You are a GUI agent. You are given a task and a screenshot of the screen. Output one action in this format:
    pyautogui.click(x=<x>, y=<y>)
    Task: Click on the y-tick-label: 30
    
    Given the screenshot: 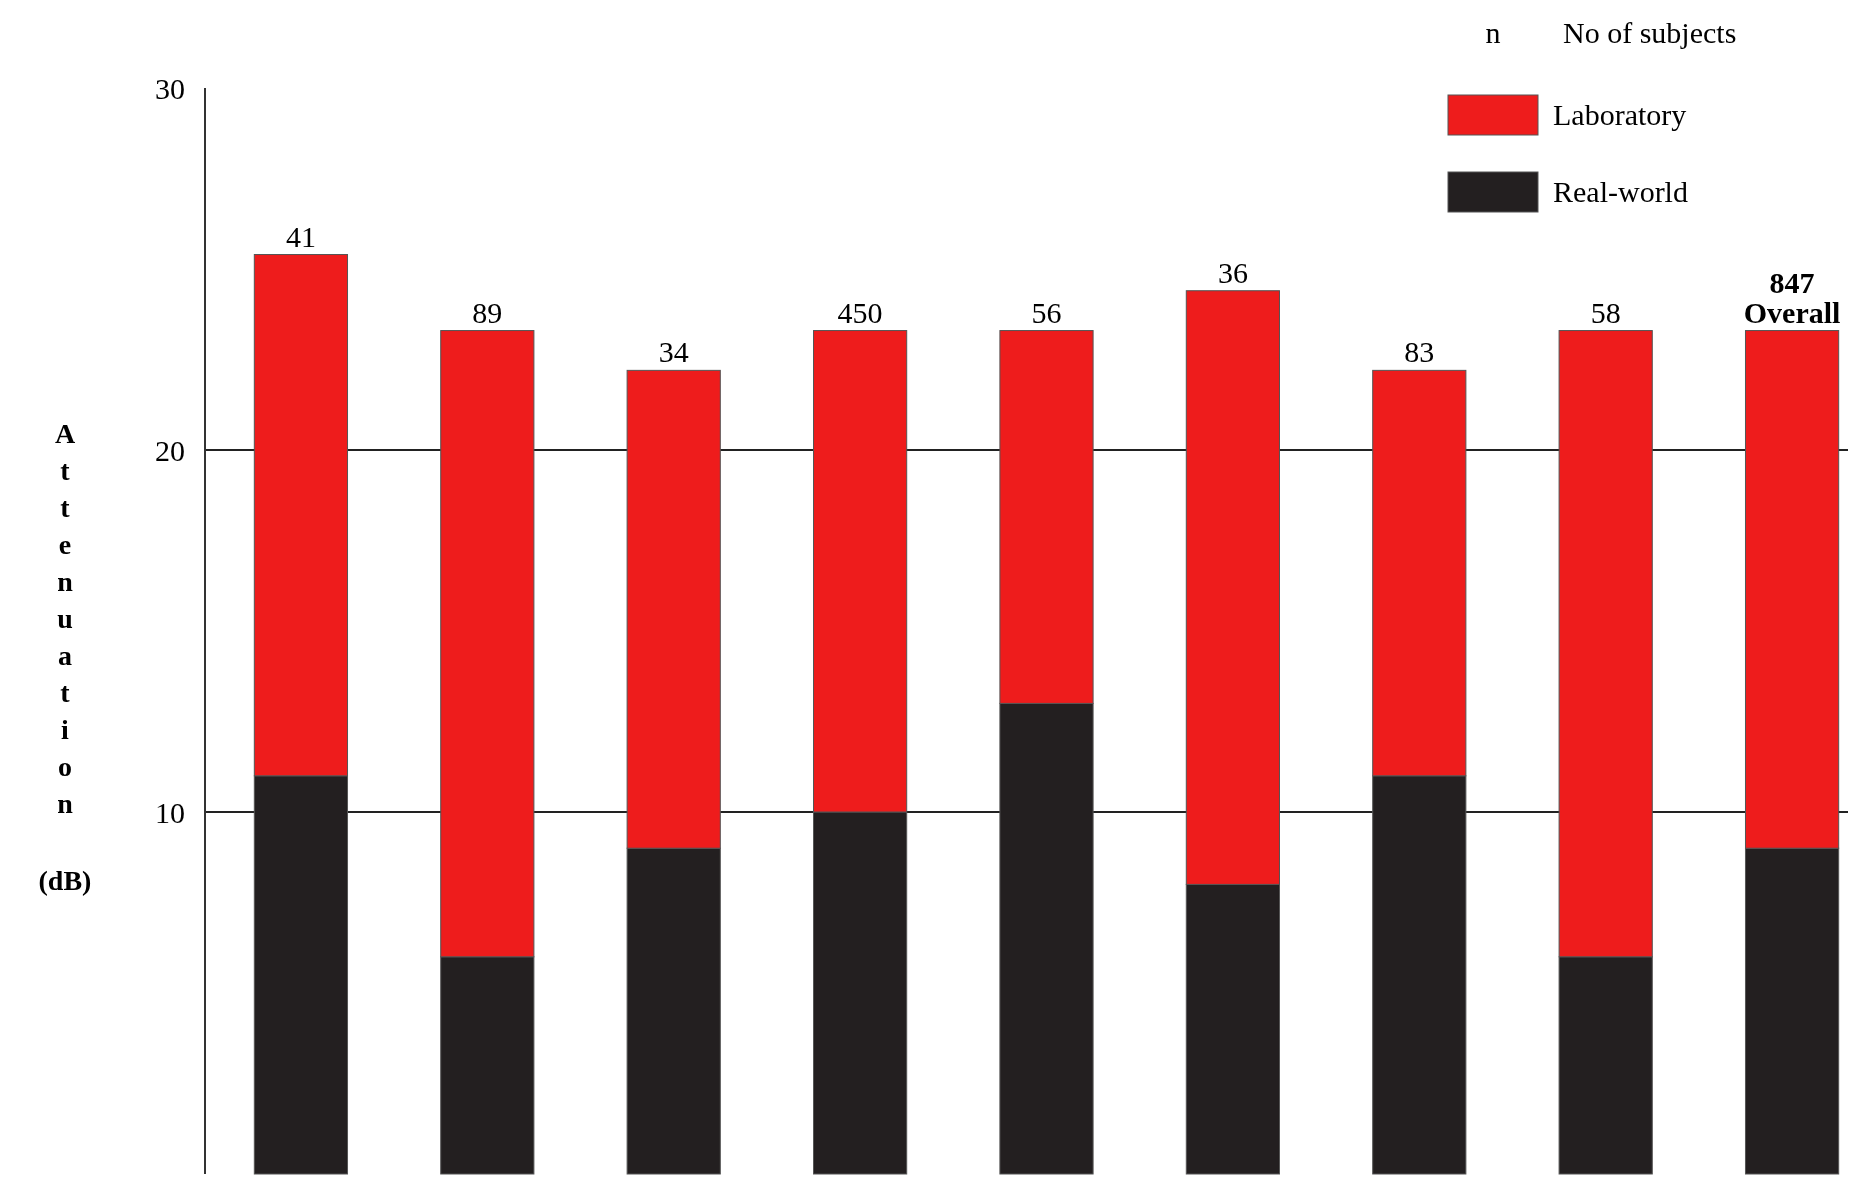 What is the action you would take?
    pyautogui.click(x=170, y=88)
    